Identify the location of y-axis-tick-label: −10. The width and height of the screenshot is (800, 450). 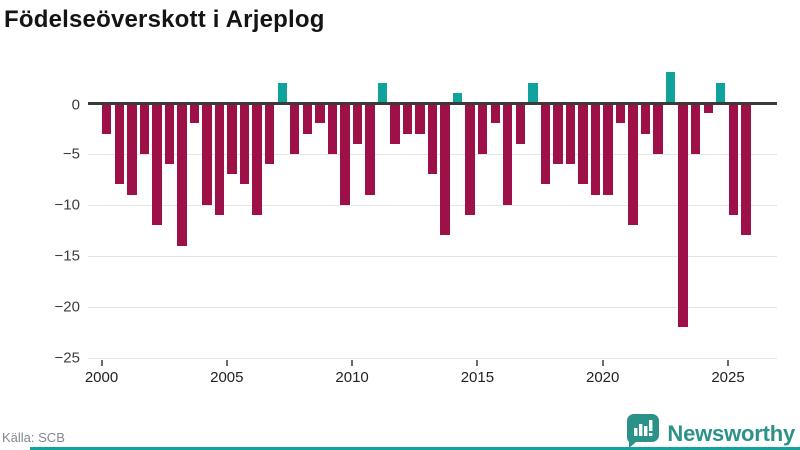
(67, 205).